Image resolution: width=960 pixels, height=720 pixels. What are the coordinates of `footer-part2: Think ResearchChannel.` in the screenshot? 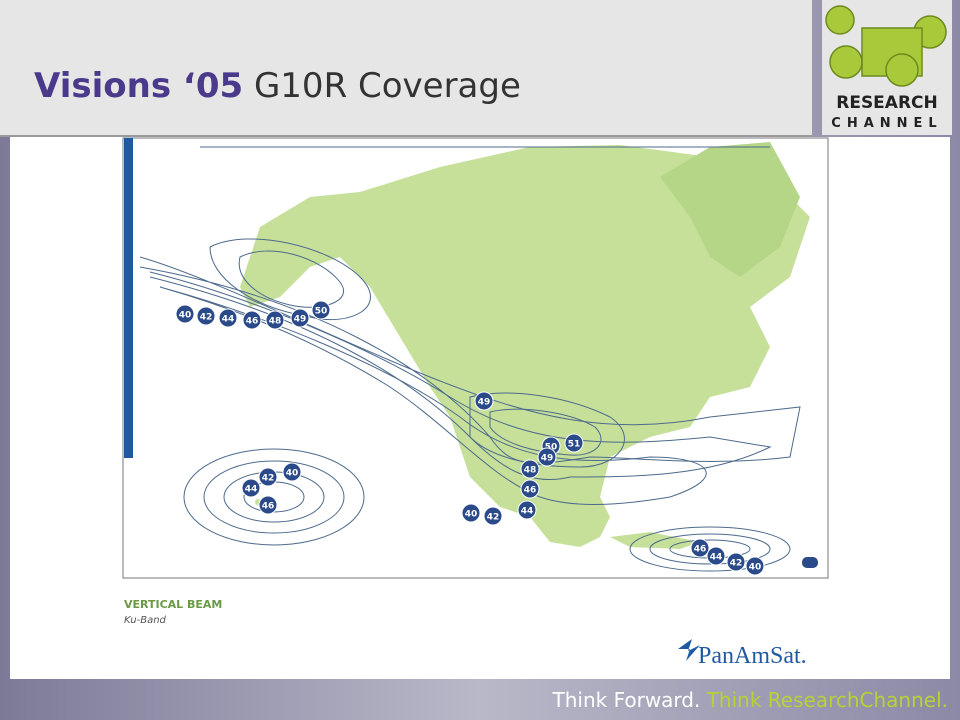 It's located at (827, 700).